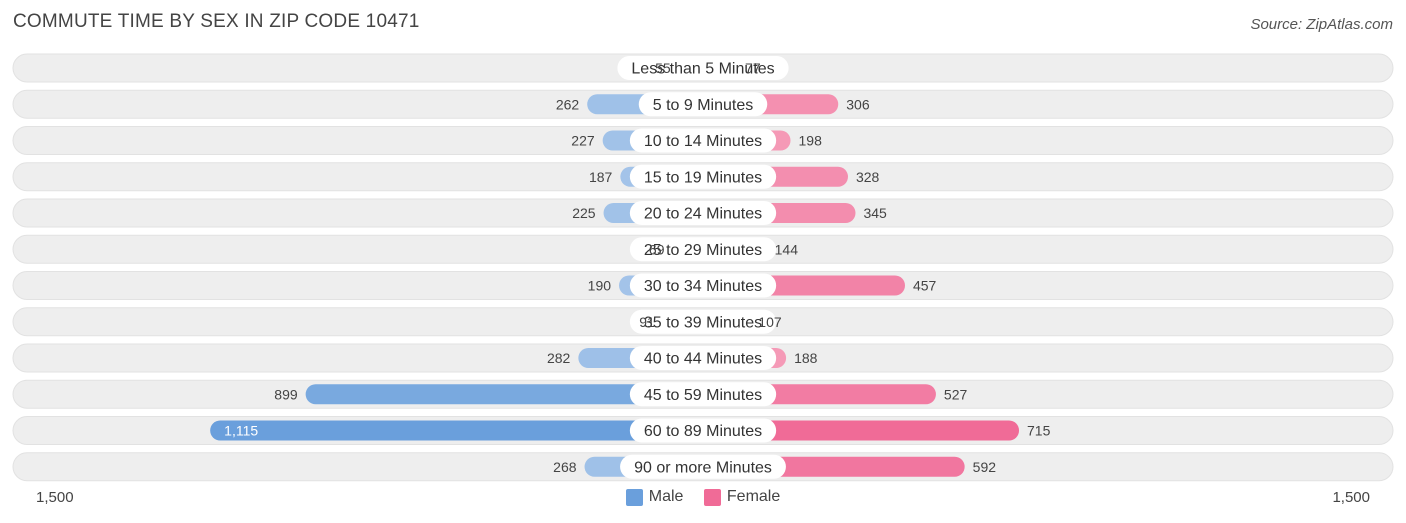 The width and height of the screenshot is (1406, 523). I want to click on female-value-label: 328, so click(868, 177).